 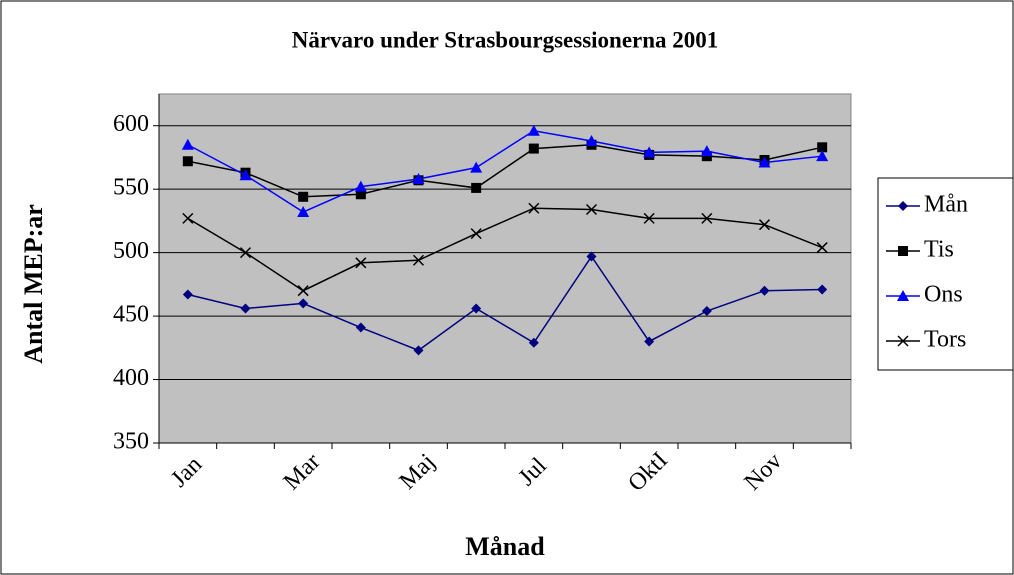 What do you see at coordinates (131, 315) in the screenshot?
I see `y-tick-label: 450` at bounding box center [131, 315].